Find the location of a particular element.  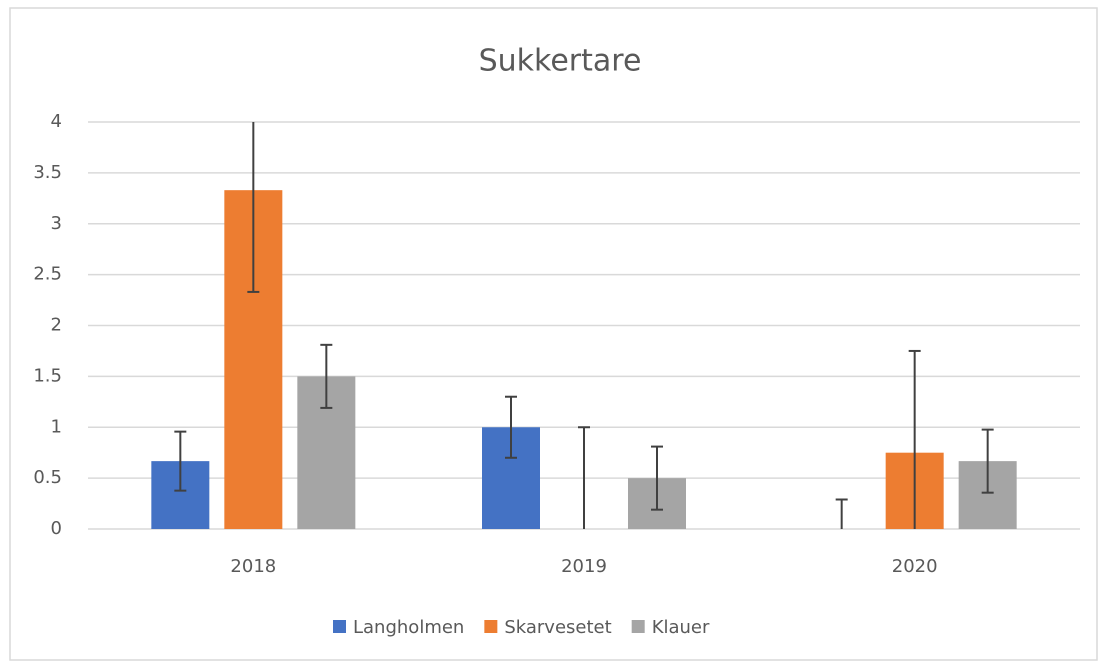

x-tick-label: 2020 is located at coordinates (915, 566).